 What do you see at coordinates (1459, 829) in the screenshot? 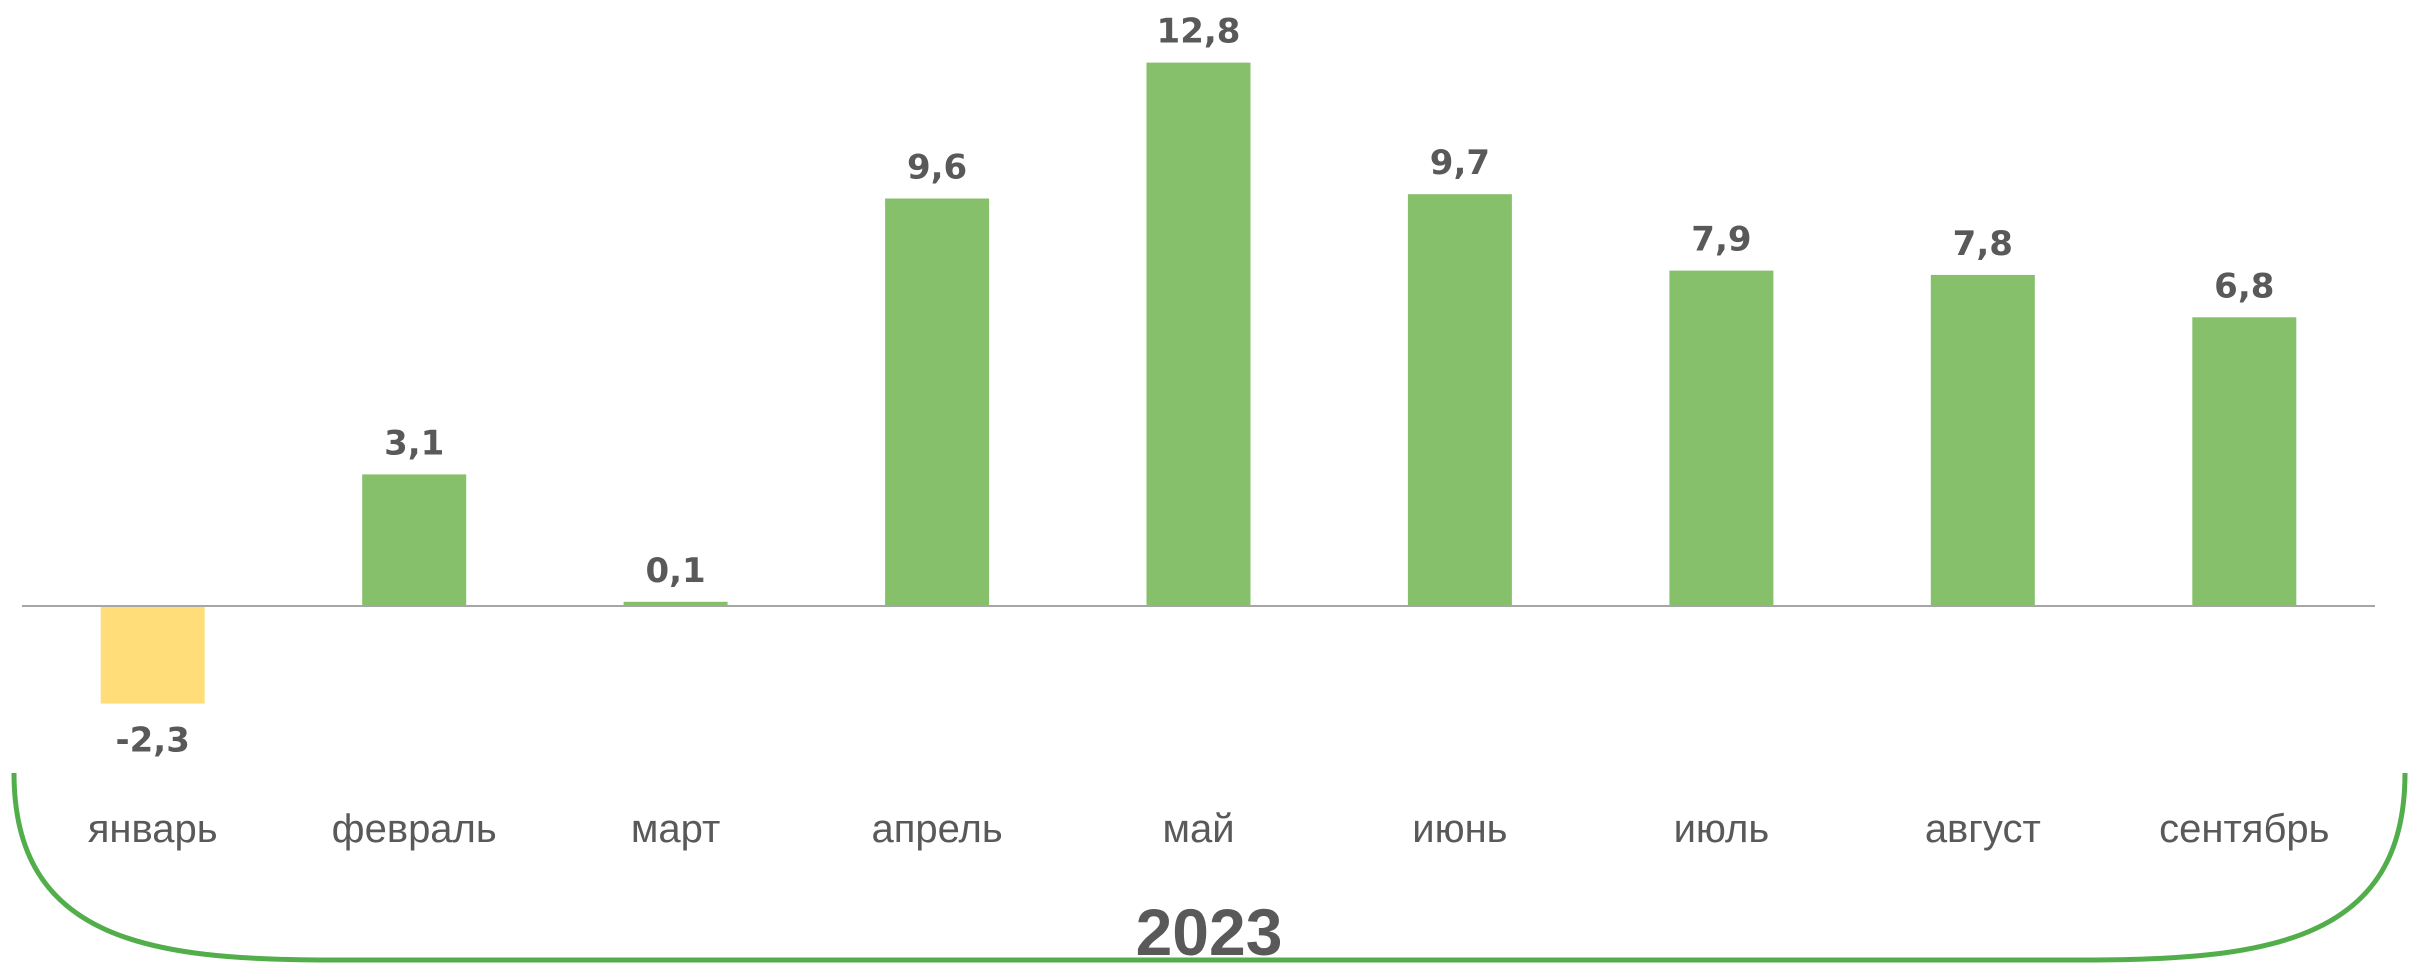
I see `category-label-6: июнь` at bounding box center [1459, 829].